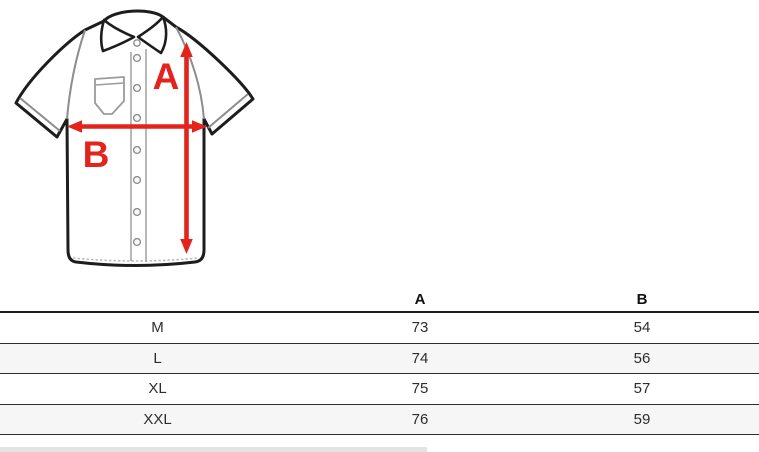  Describe the element at coordinates (76, 74) in the screenshot. I see `left-sleeve-seam` at that location.